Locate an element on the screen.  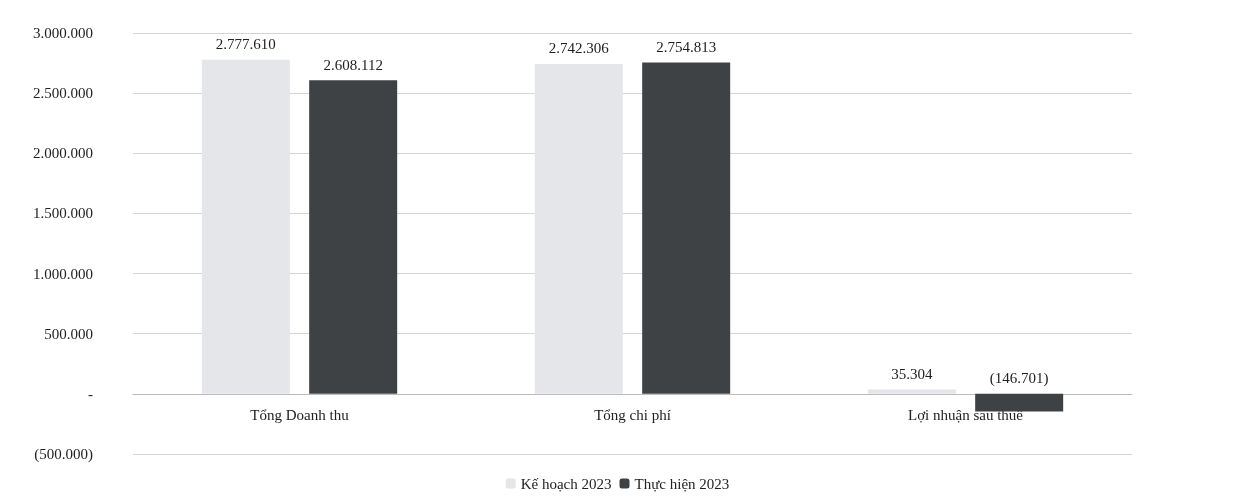
legend-label: Kế hoạch 2023 is located at coordinates (566, 483).